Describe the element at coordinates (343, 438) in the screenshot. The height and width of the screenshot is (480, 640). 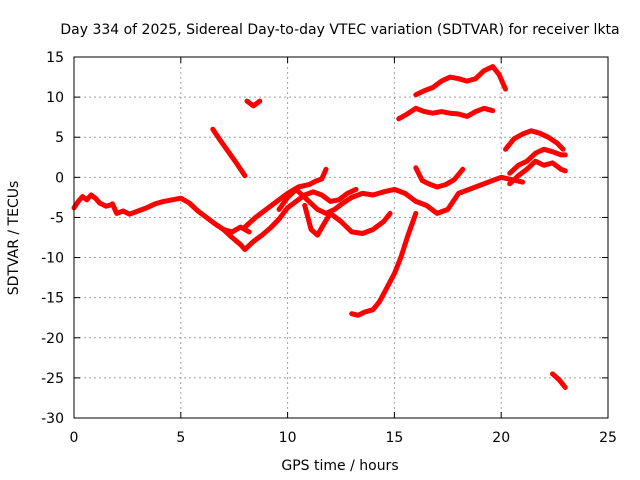
I see `x-axis-tick-labels: 0 5 10 15 20 25` at that location.